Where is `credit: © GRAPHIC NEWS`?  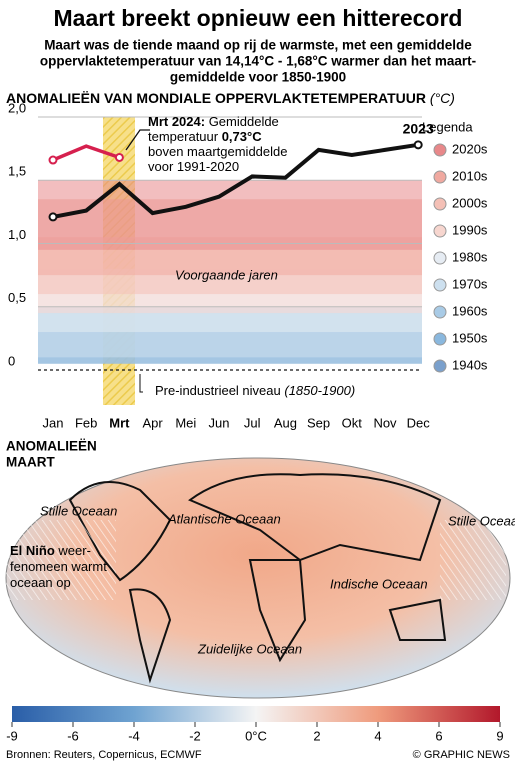
credit: © GRAPHIC NEWS is located at coordinates (461, 755).